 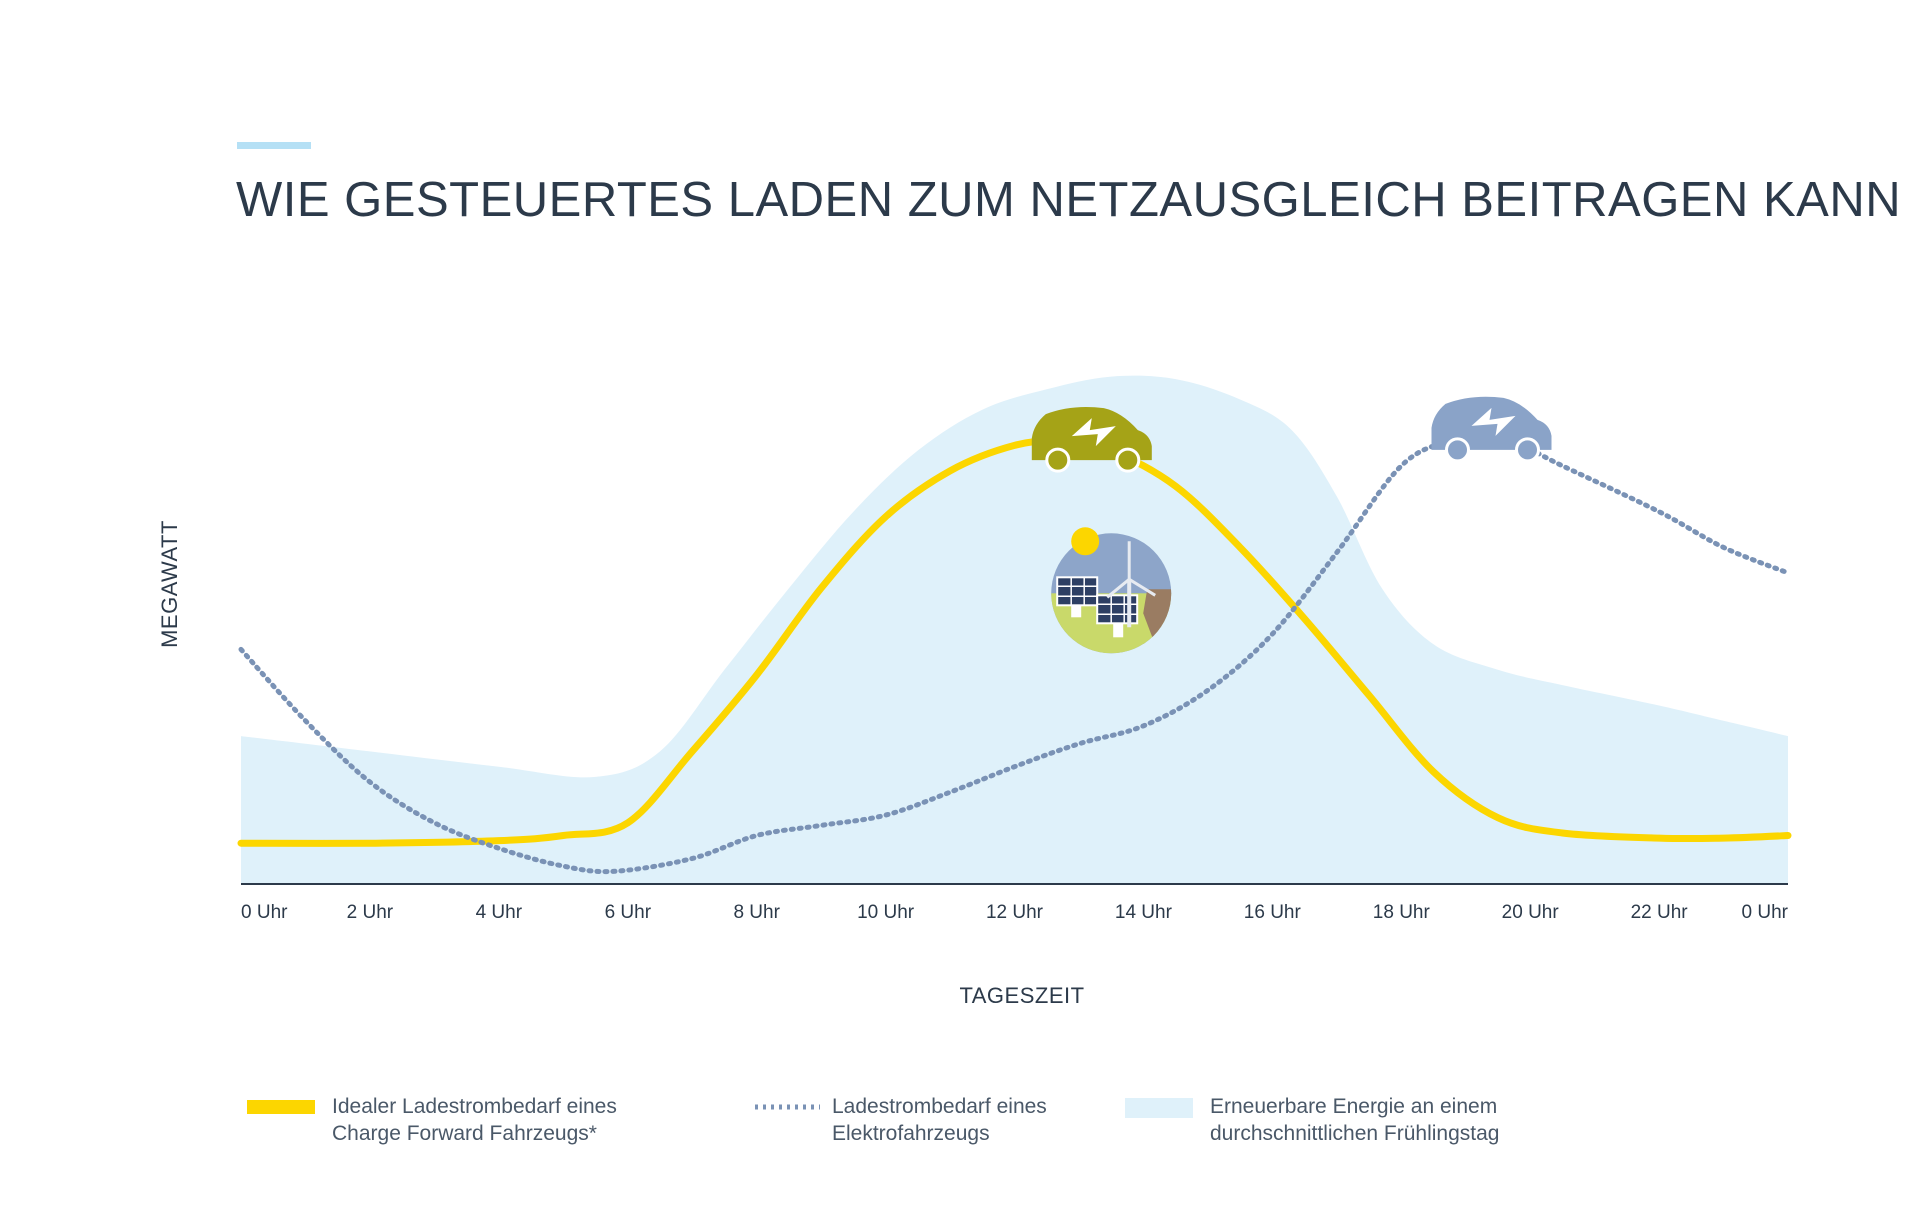 I want to click on x-tick-label: 18 Uhr, so click(x=1402, y=912).